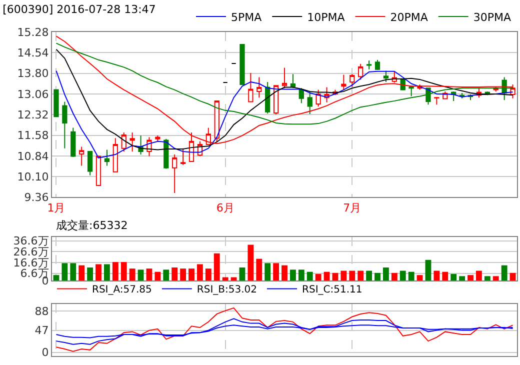  Describe the element at coordinates (41, 331) in the screenshot. I see `y-tick-label: 47` at that location.